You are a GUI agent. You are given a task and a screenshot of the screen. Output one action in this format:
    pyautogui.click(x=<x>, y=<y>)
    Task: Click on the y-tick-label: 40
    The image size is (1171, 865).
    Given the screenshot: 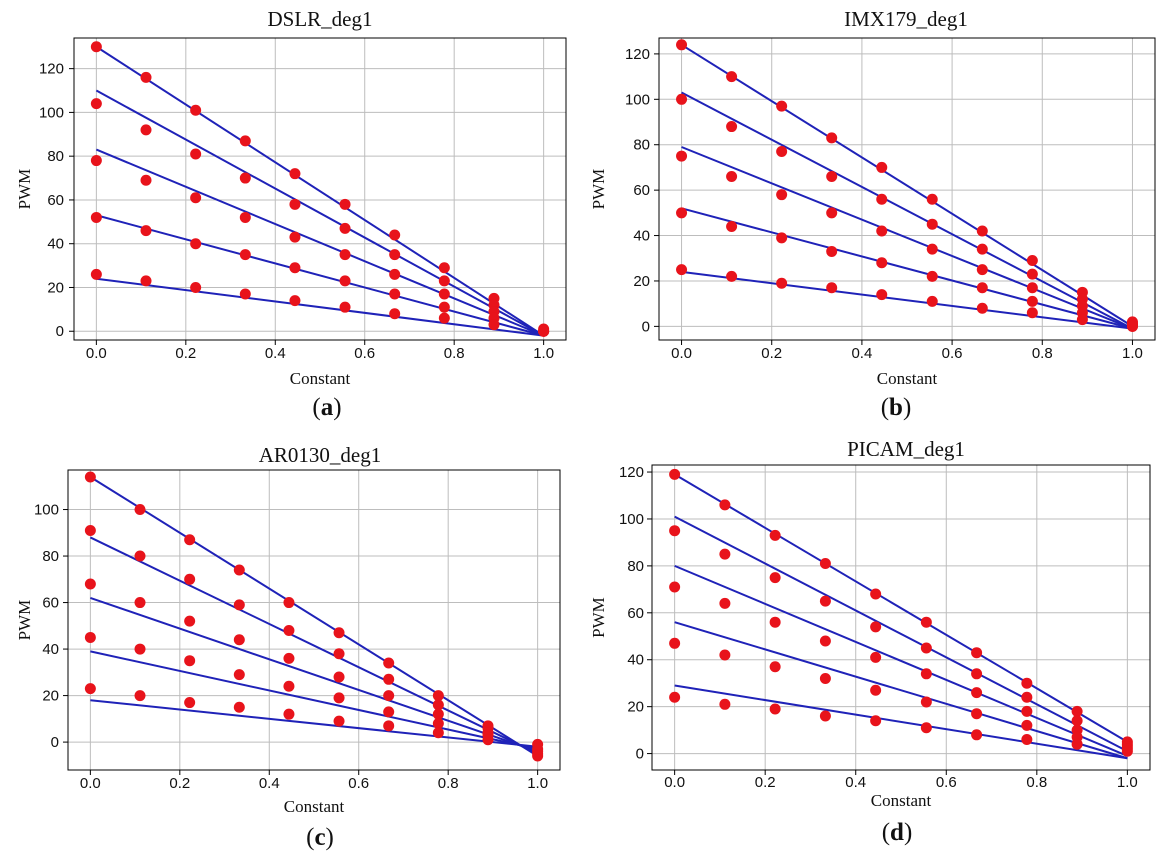 What is the action you would take?
    pyautogui.click(x=55, y=244)
    